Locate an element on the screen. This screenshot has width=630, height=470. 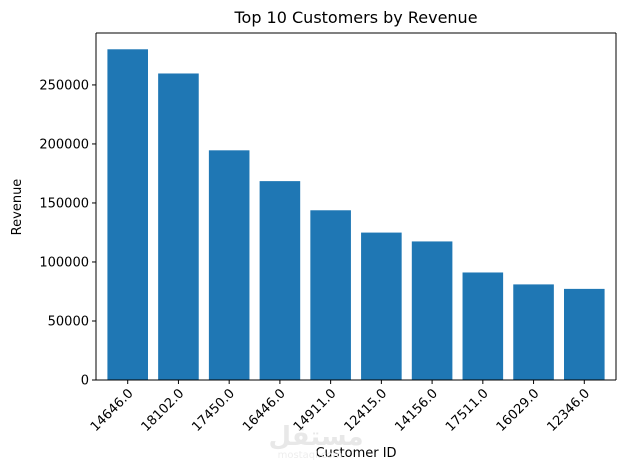
bar-16446.0 is located at coordinates (280, 280).